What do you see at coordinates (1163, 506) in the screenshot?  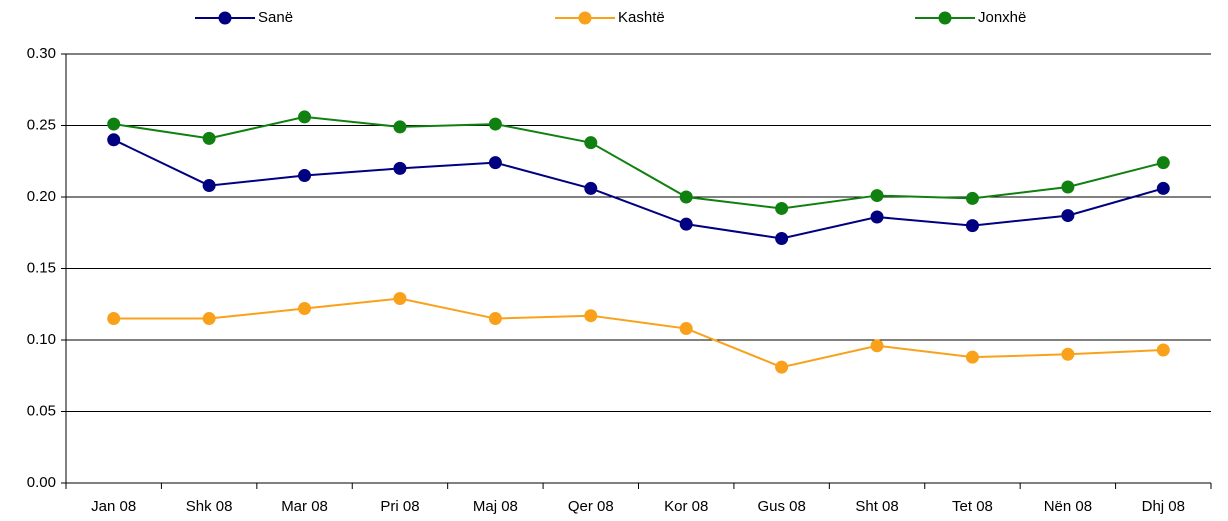 I see `x-tick-label: Dhj 08` at bounding box center [1163, 506].